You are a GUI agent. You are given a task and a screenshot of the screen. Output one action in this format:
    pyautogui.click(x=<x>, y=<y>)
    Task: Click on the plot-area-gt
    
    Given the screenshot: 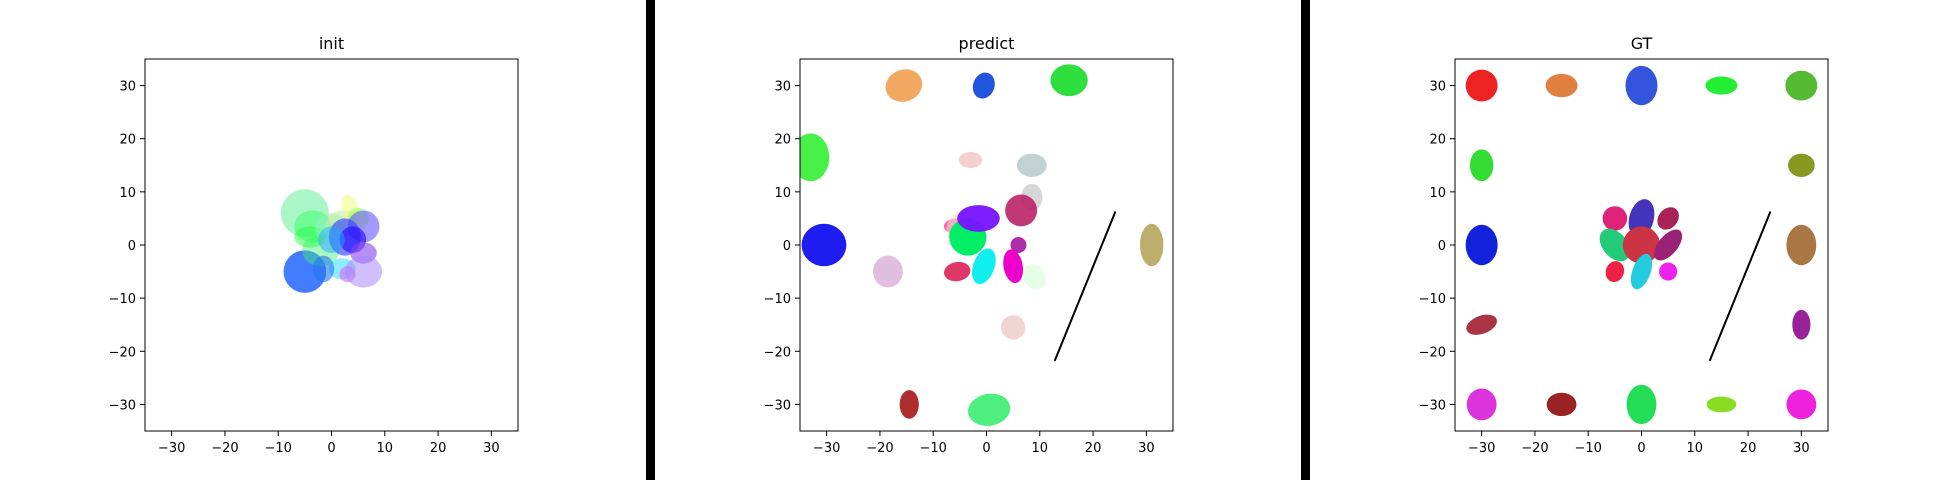 What is the action you would take?
    pyautogui.click(x=1641, y=245)
    